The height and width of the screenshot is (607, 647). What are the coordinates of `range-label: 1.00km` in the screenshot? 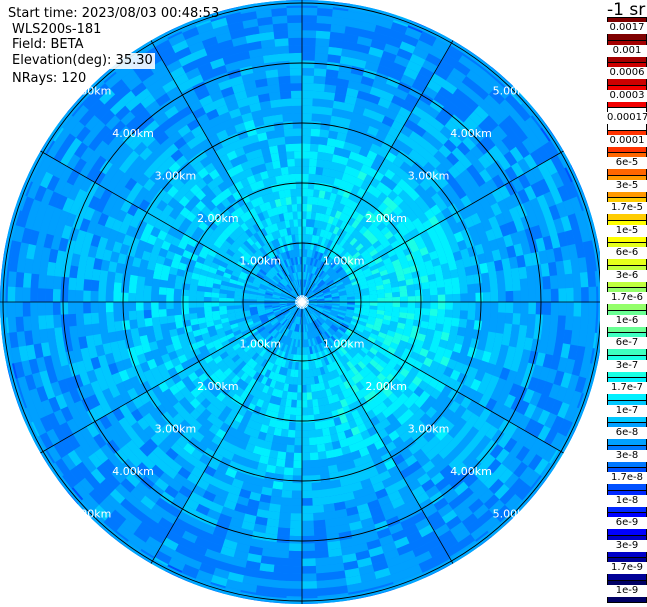 It's located at (344, 260).